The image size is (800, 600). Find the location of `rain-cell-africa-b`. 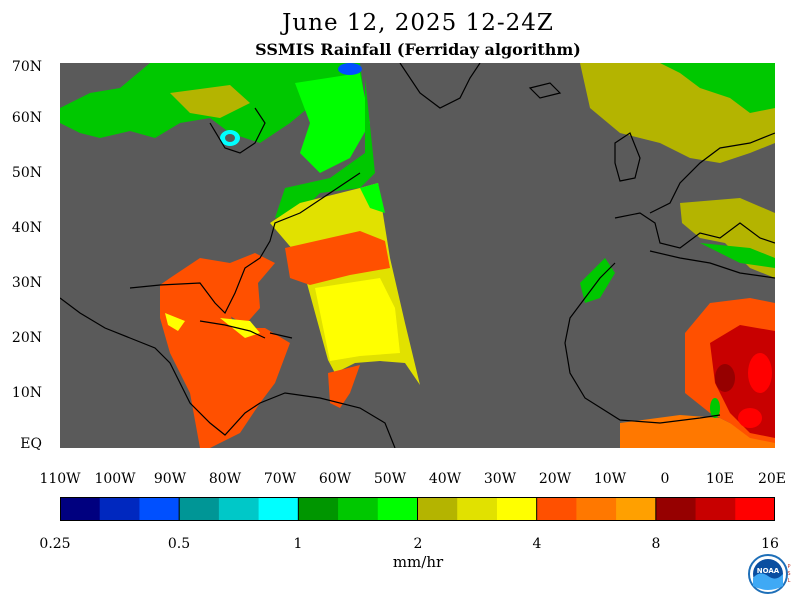

rain-cell-africa-b is located at coordinates (725, 378).